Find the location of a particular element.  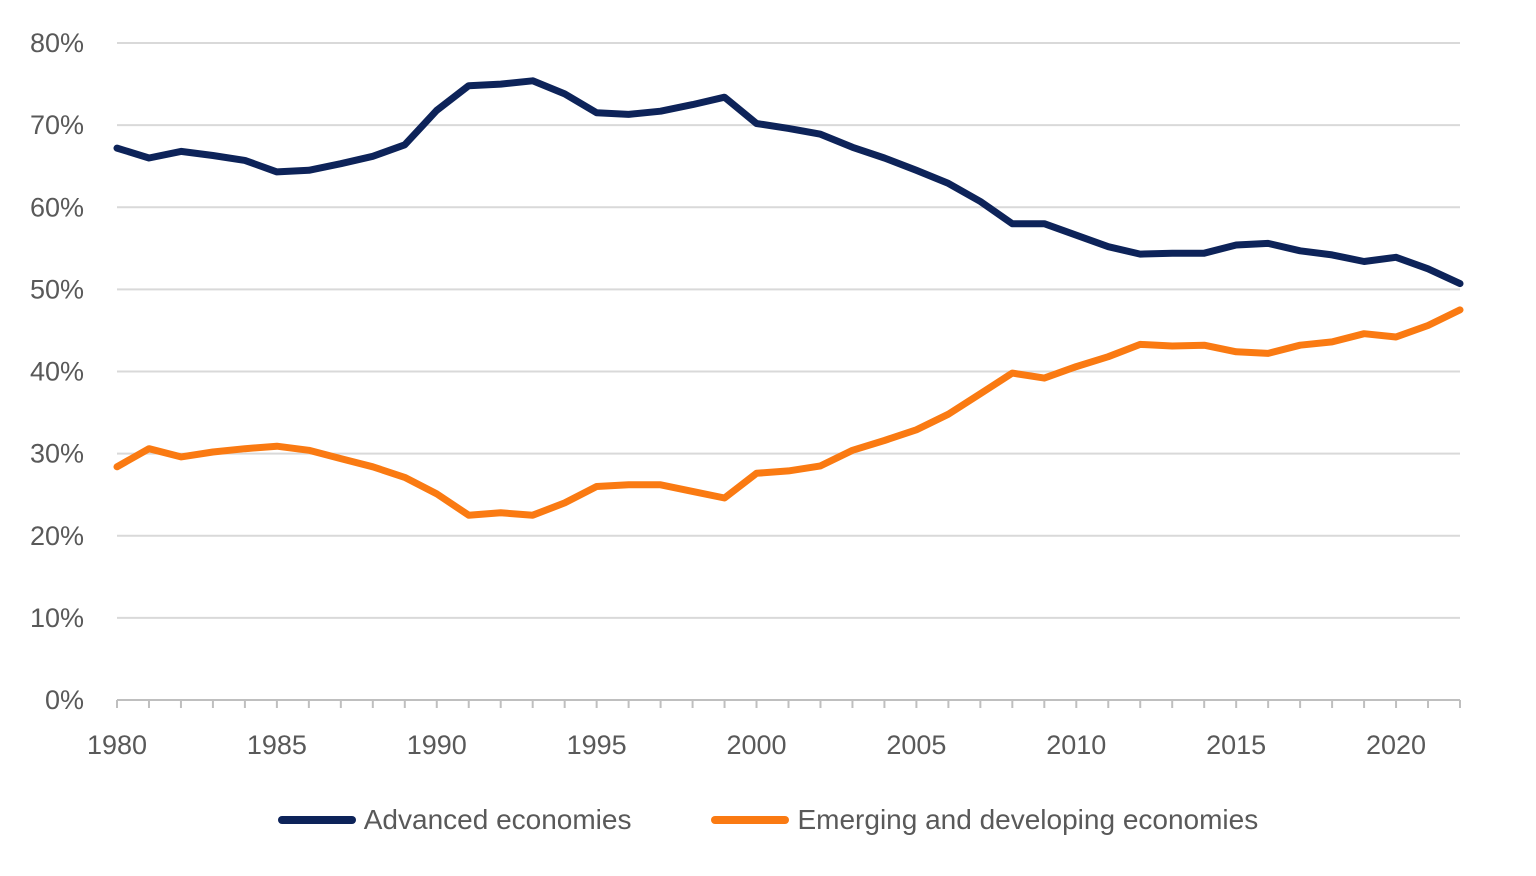

y-tick-label-50: 50% is located at coordinates (57, 289).